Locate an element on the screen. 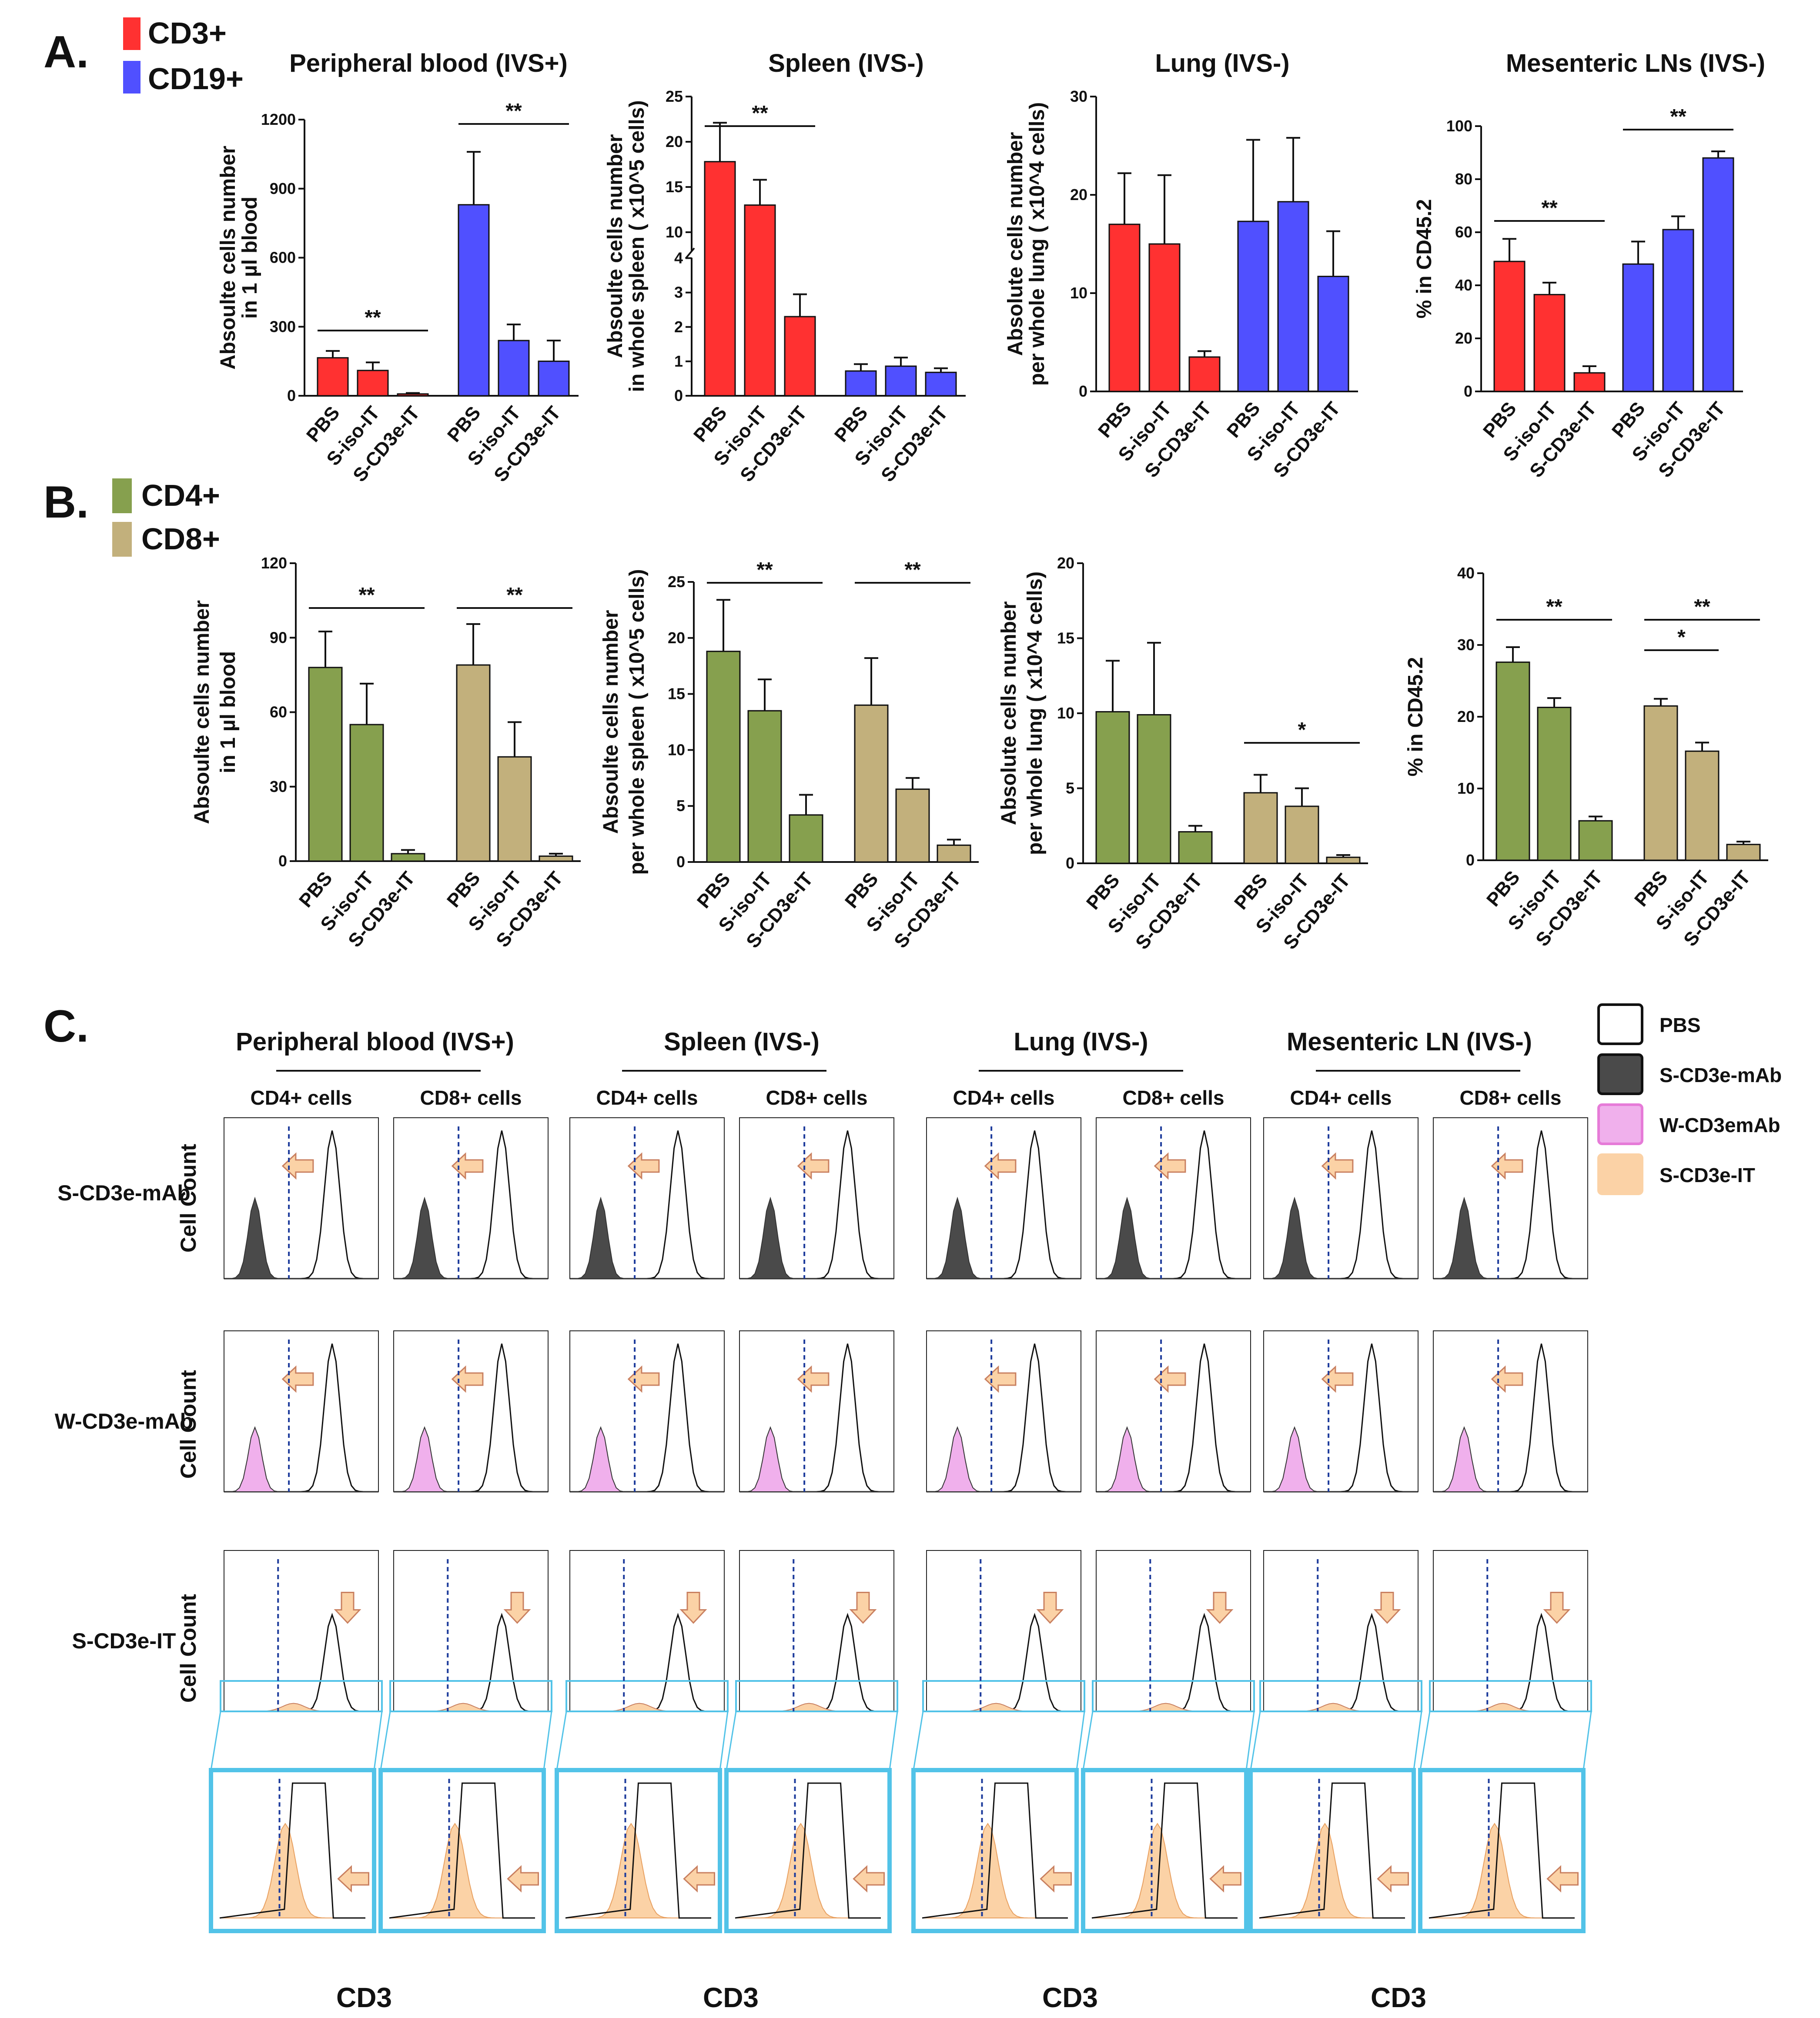  y-axis-label: in 1 µl blood is located at coordinates (228, 712).